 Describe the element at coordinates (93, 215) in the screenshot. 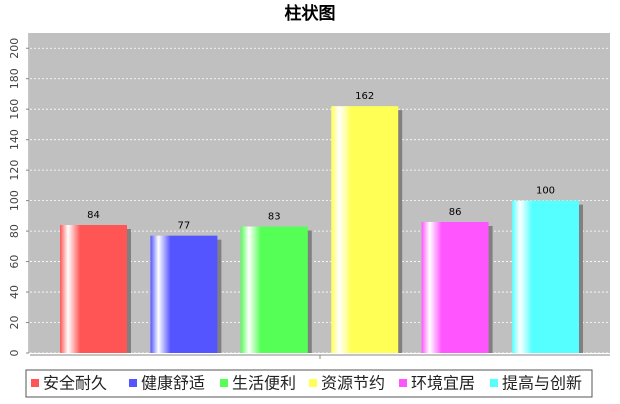

I see `data-label: 84` at that location.